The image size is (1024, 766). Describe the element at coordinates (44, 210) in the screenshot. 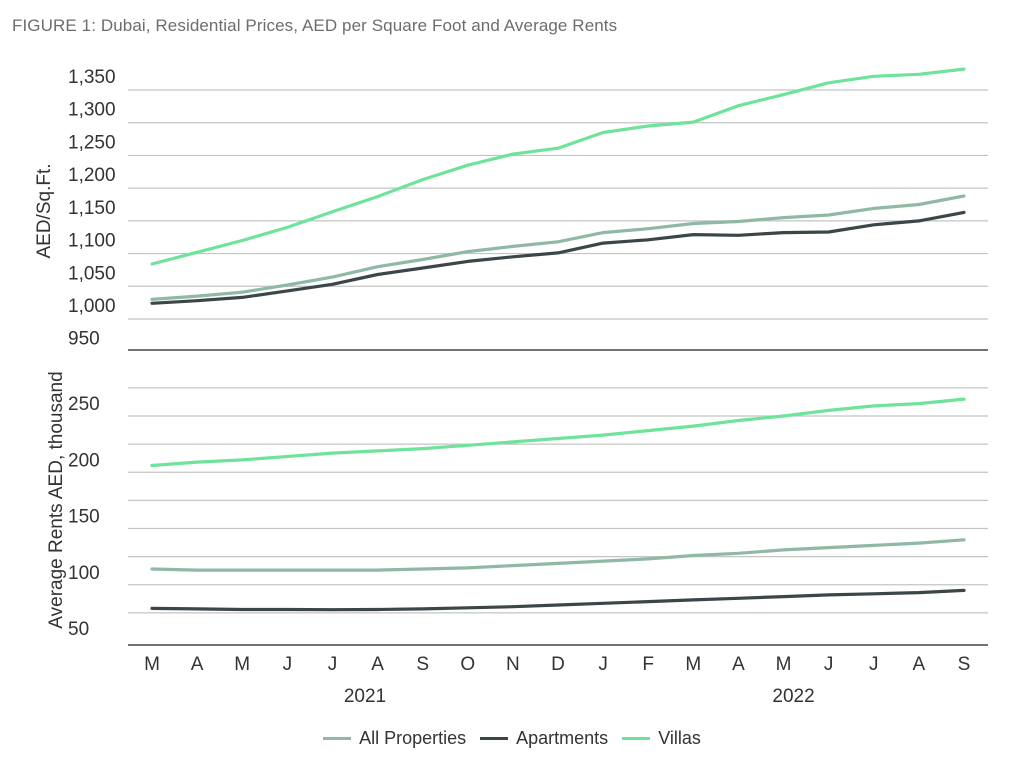

I see `price-y-axis-label: AED/Sq.Ft.` at that location.